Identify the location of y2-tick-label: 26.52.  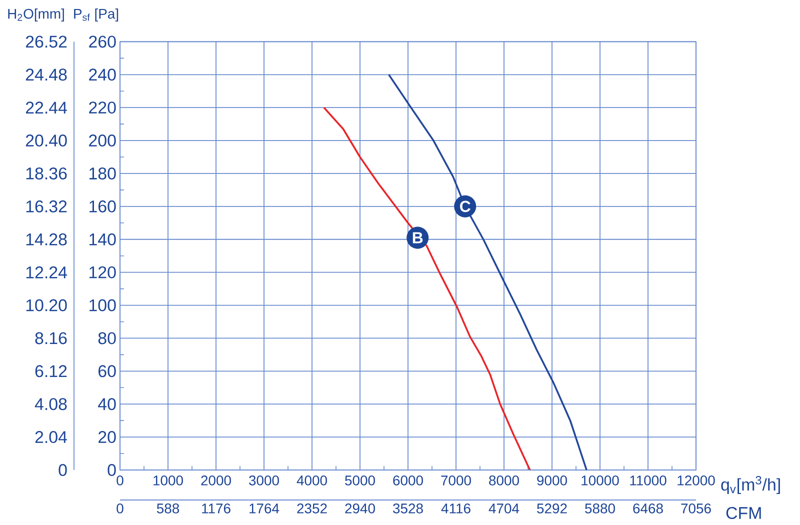
(46, 42).